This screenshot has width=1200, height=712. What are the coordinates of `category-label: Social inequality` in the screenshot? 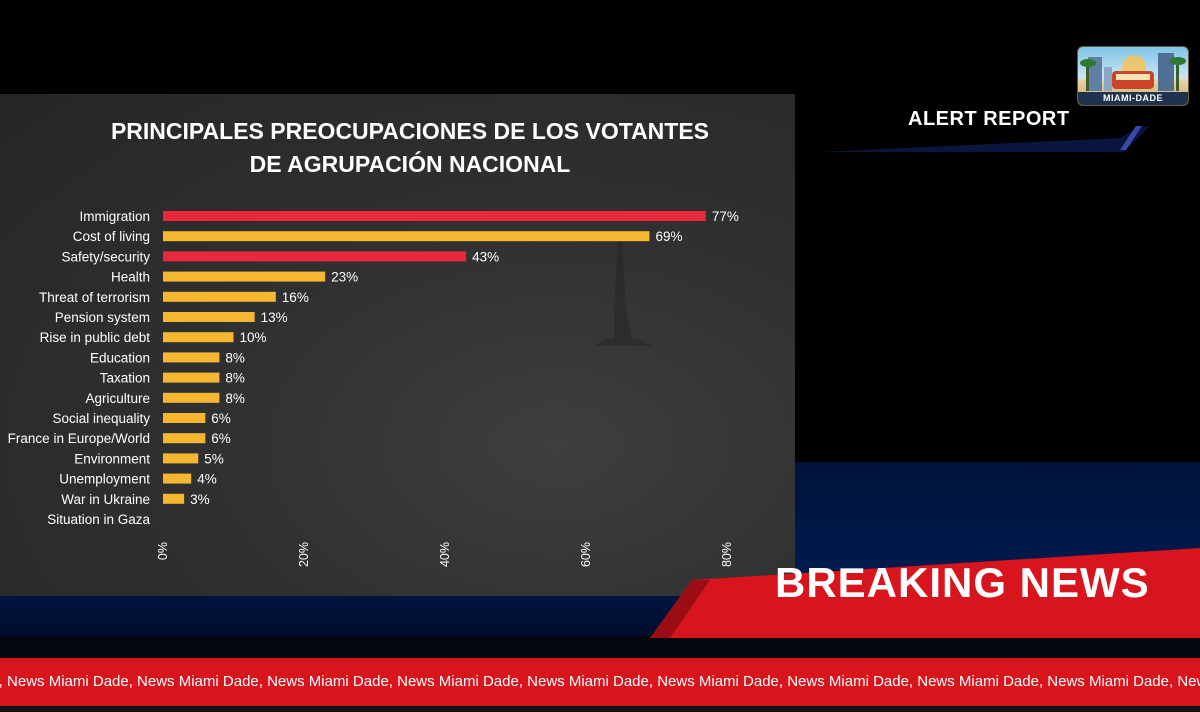 It's located at (101, 418).